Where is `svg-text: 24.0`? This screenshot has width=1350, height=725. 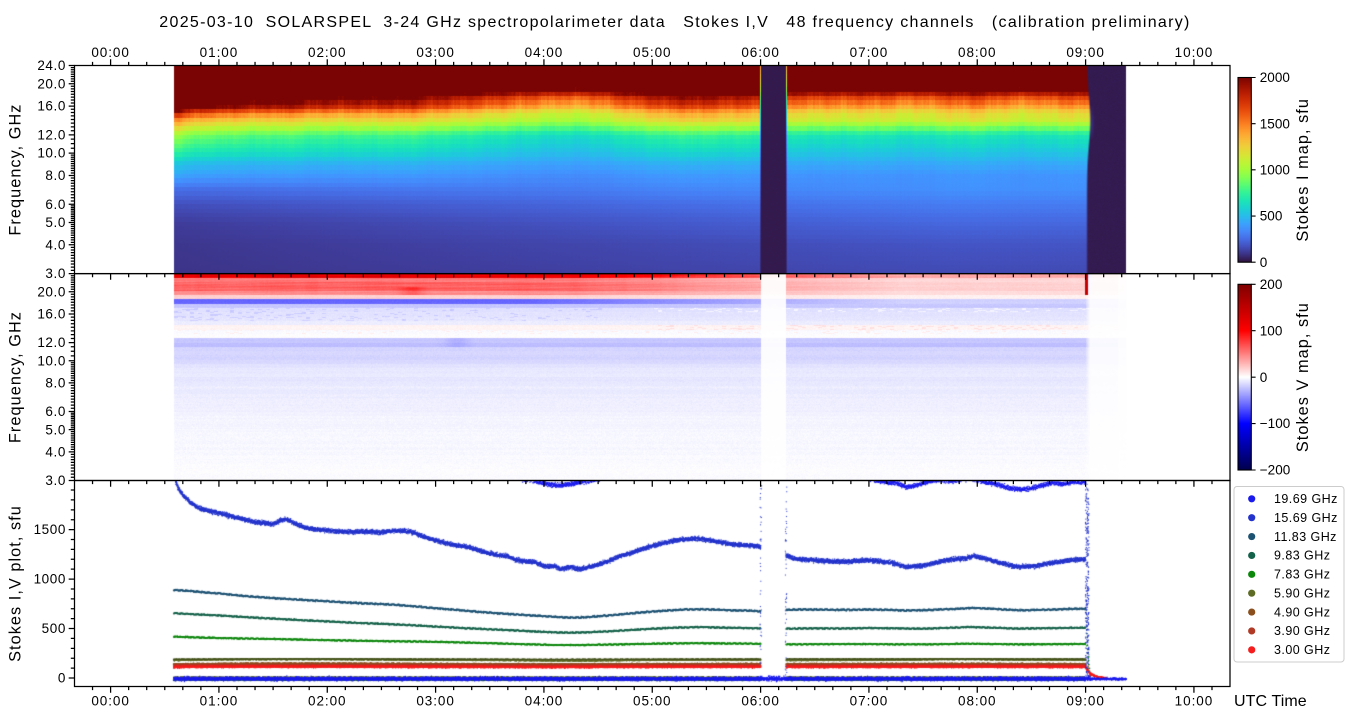 svg-text: 24.0 is located at coordinates (51, 65).